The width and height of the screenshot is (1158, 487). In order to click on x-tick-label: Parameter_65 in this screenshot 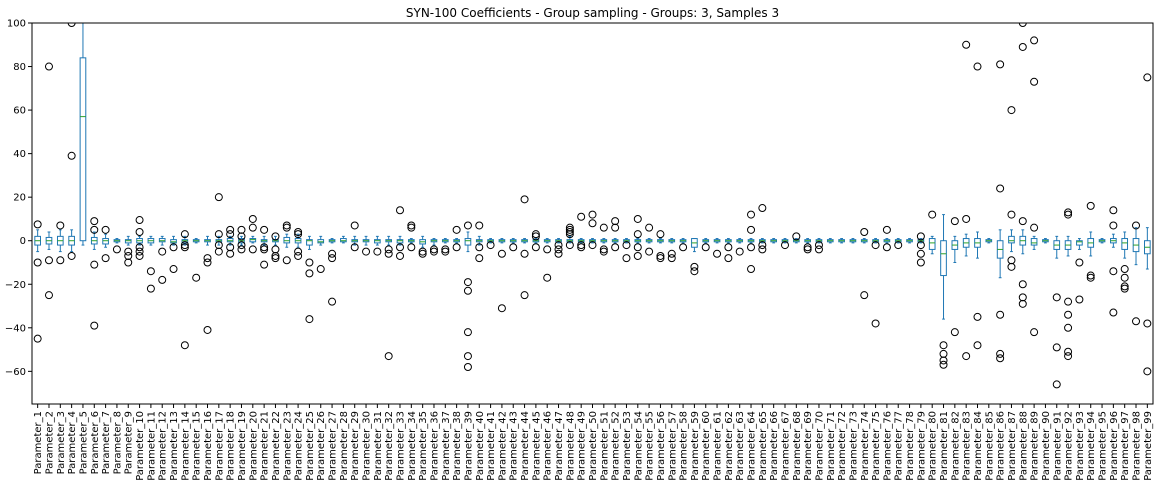, I will do `click(763, 446)`.